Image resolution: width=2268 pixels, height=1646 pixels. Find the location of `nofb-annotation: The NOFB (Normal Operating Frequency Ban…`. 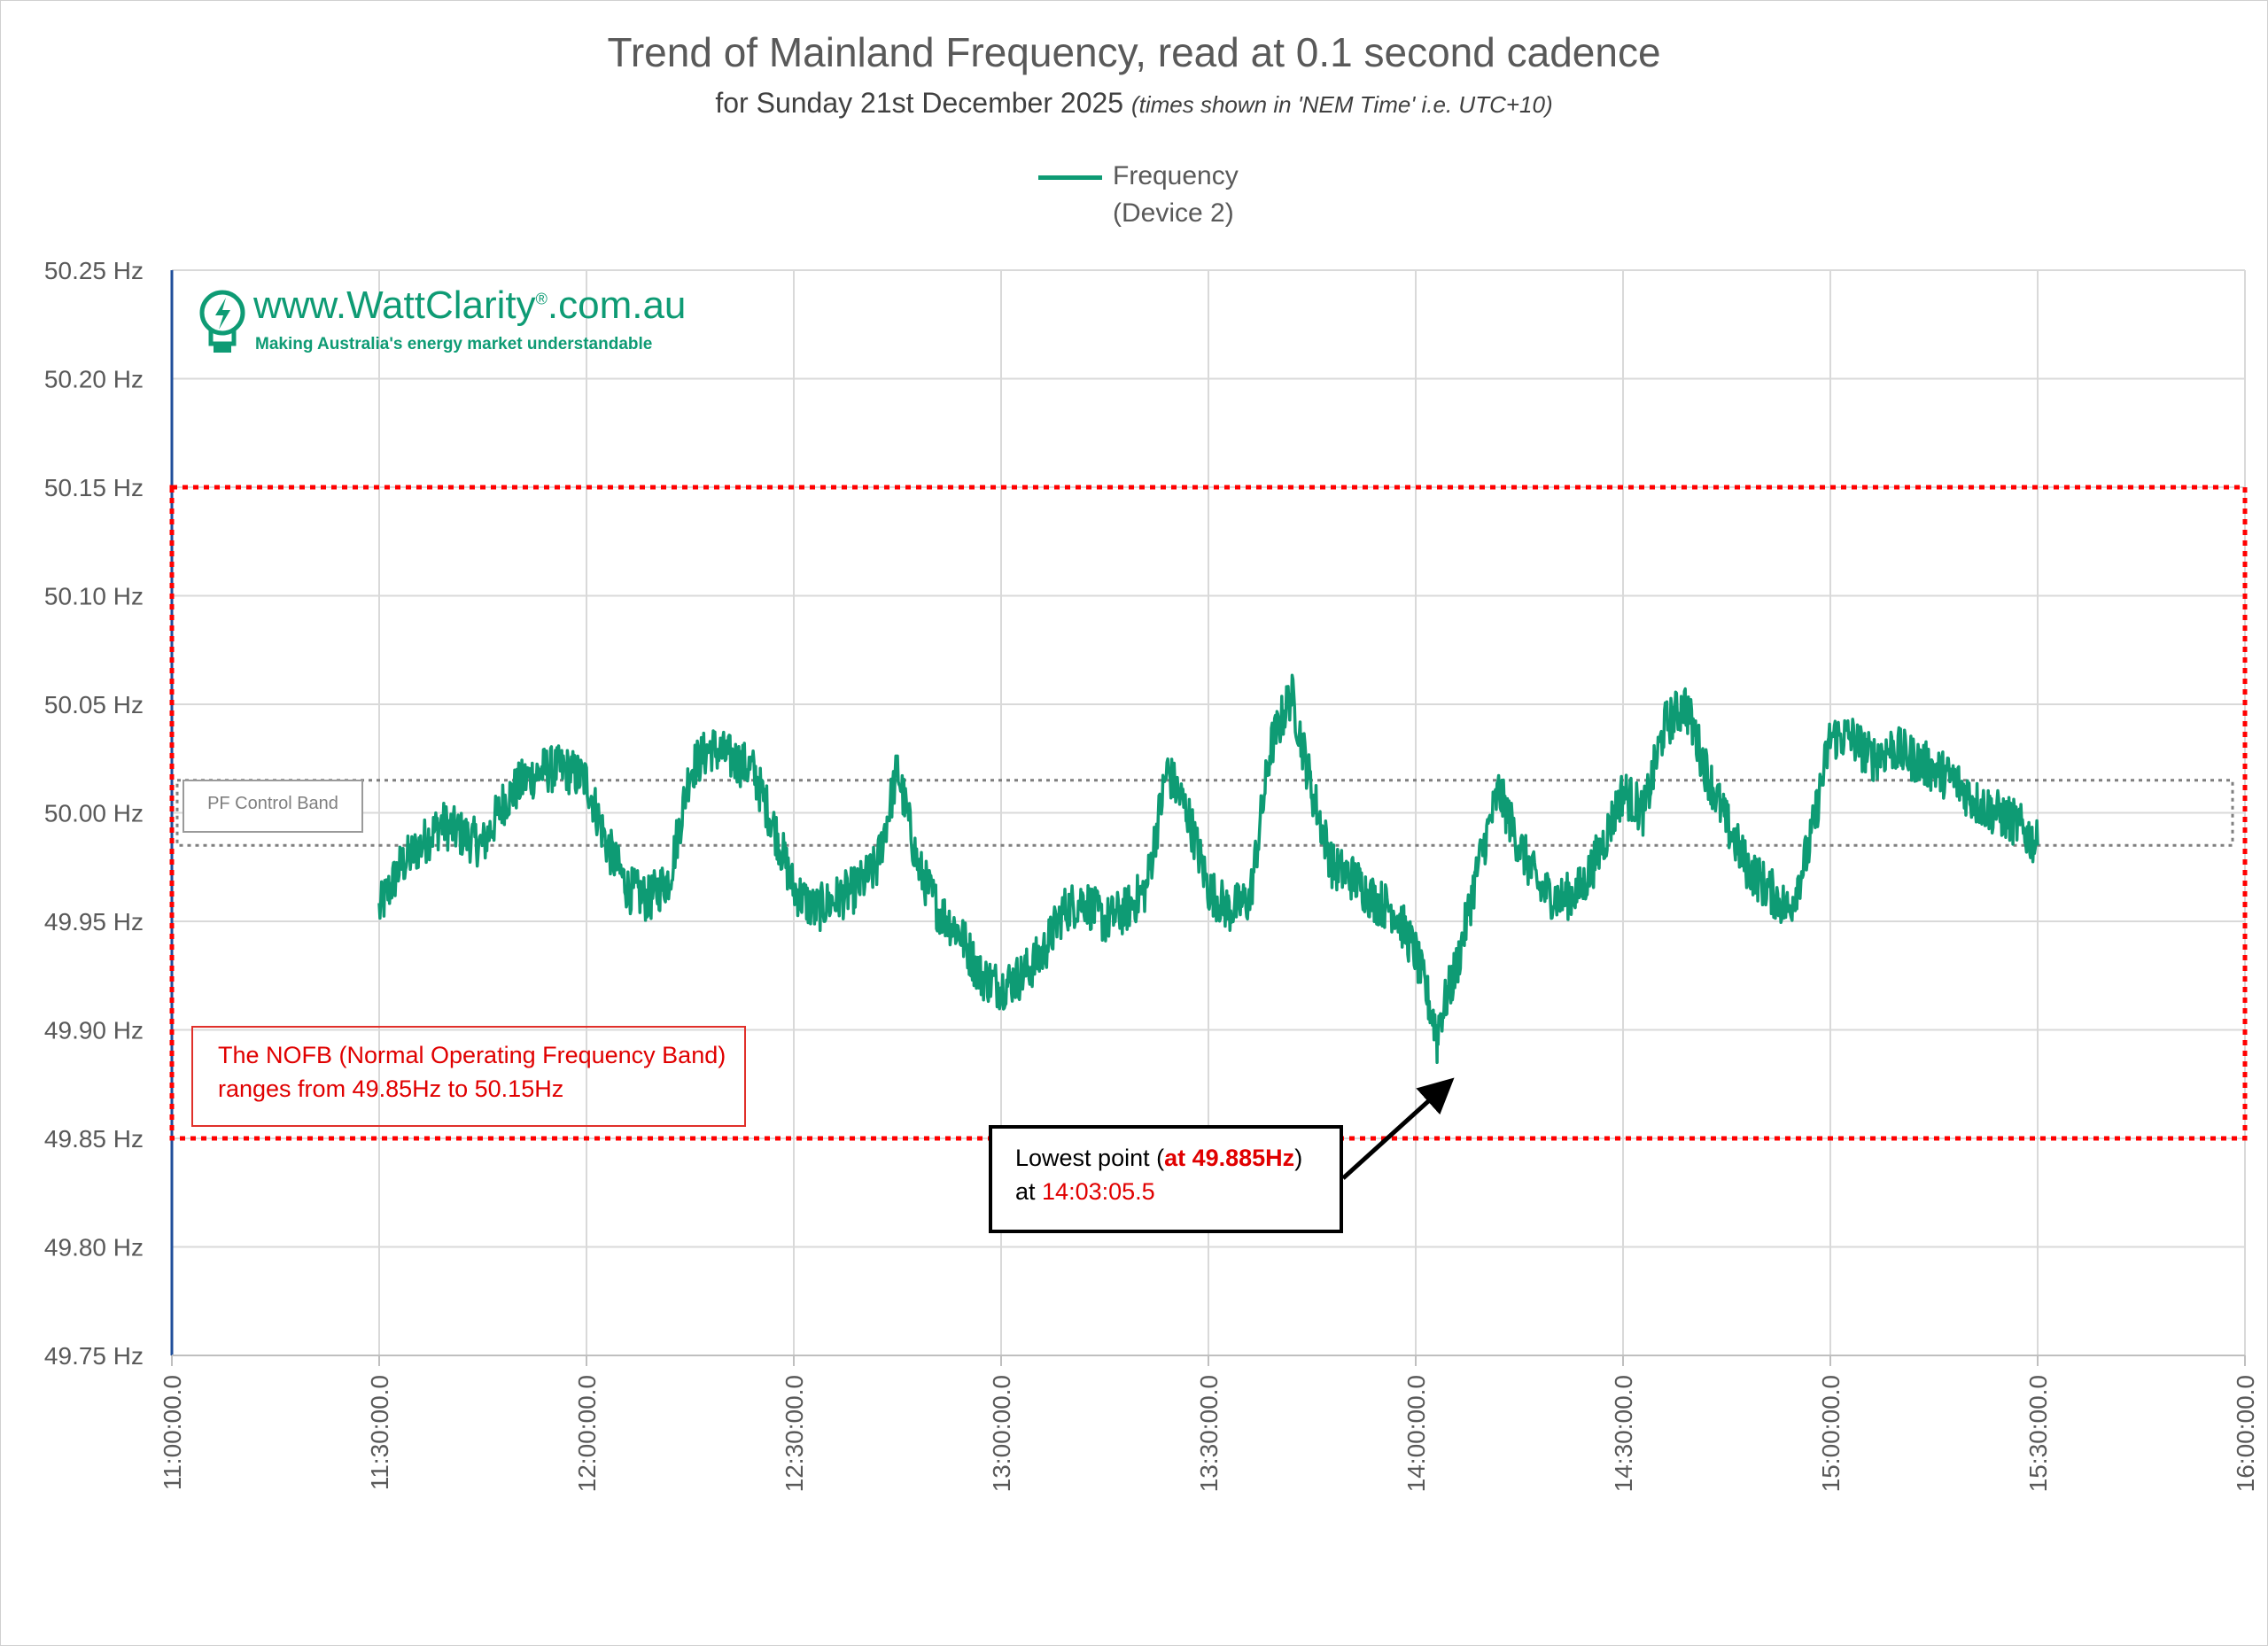

nofb-annotation: The NOFB (Normal Operating Frequency Ban… is located at coordinates (468, 1076).